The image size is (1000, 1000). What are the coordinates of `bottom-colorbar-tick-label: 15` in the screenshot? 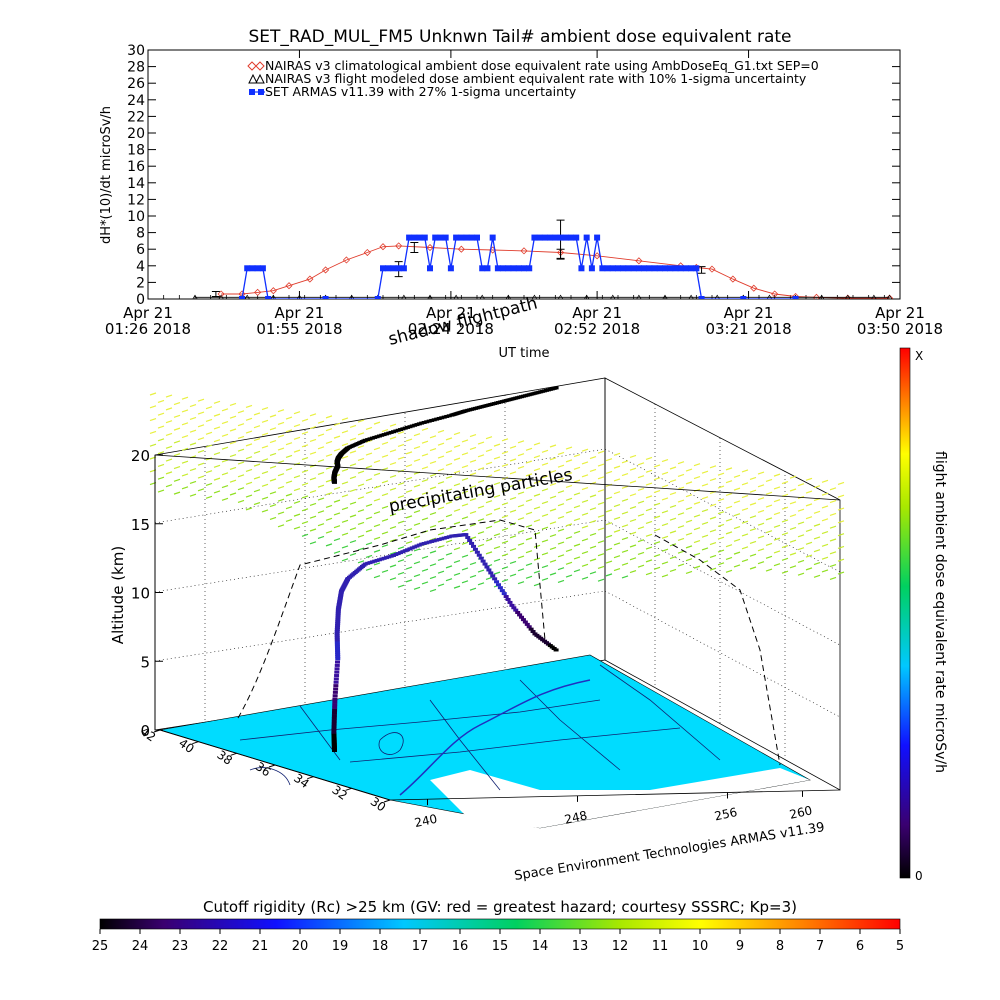 It's located at (500, 946).